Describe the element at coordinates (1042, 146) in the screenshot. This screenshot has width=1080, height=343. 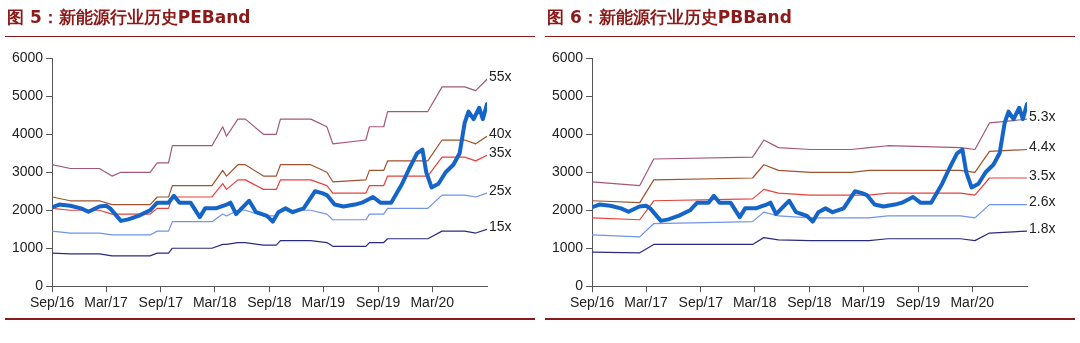
I see `series-label: 4.4x` at that location.